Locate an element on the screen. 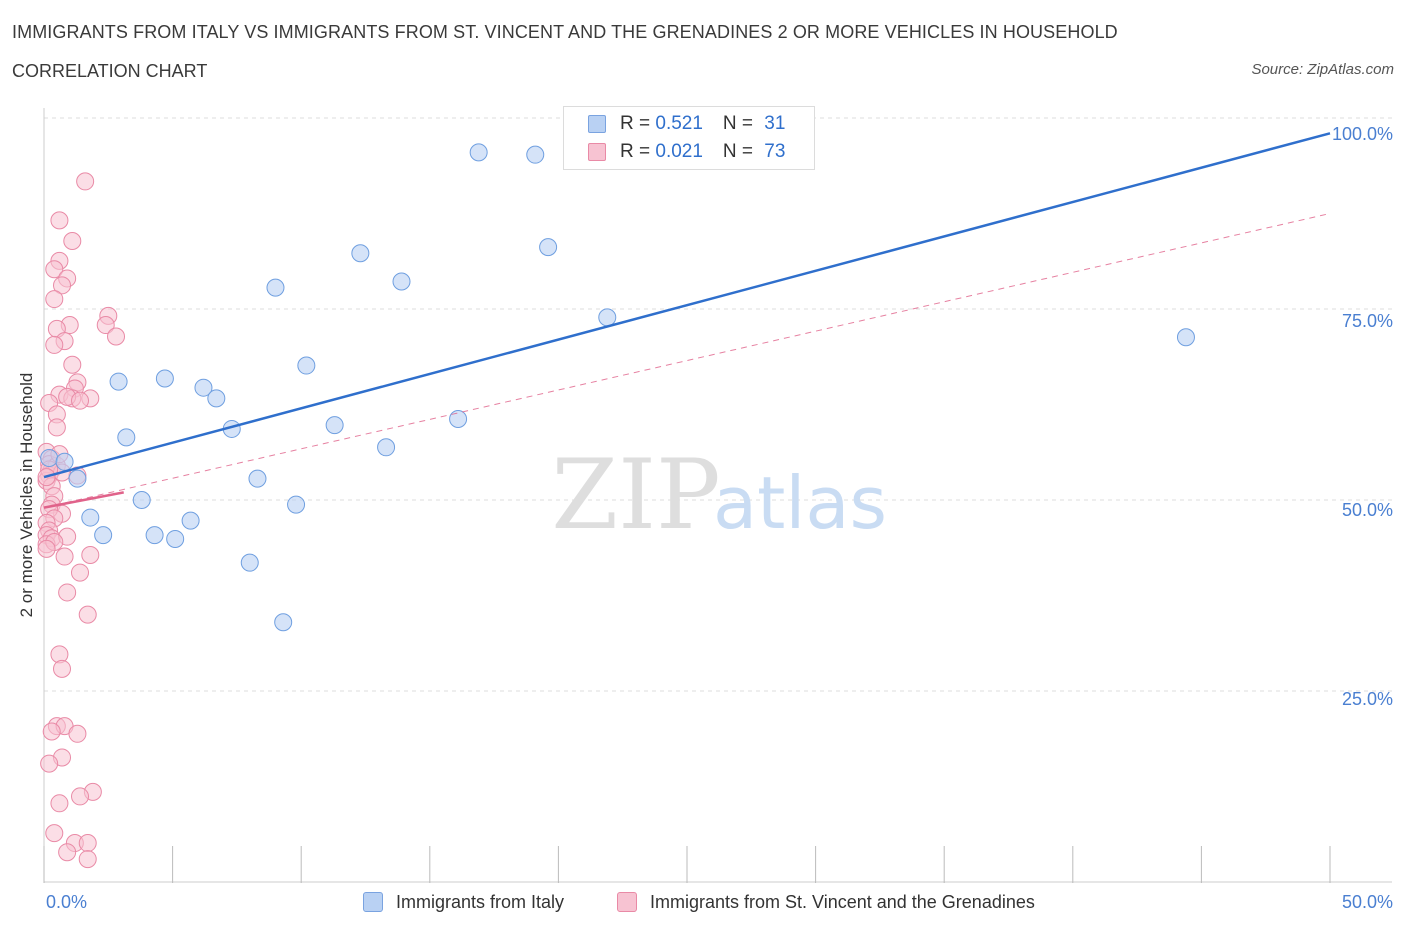  italy-legend-swatch is located at coordinates (373, 902).